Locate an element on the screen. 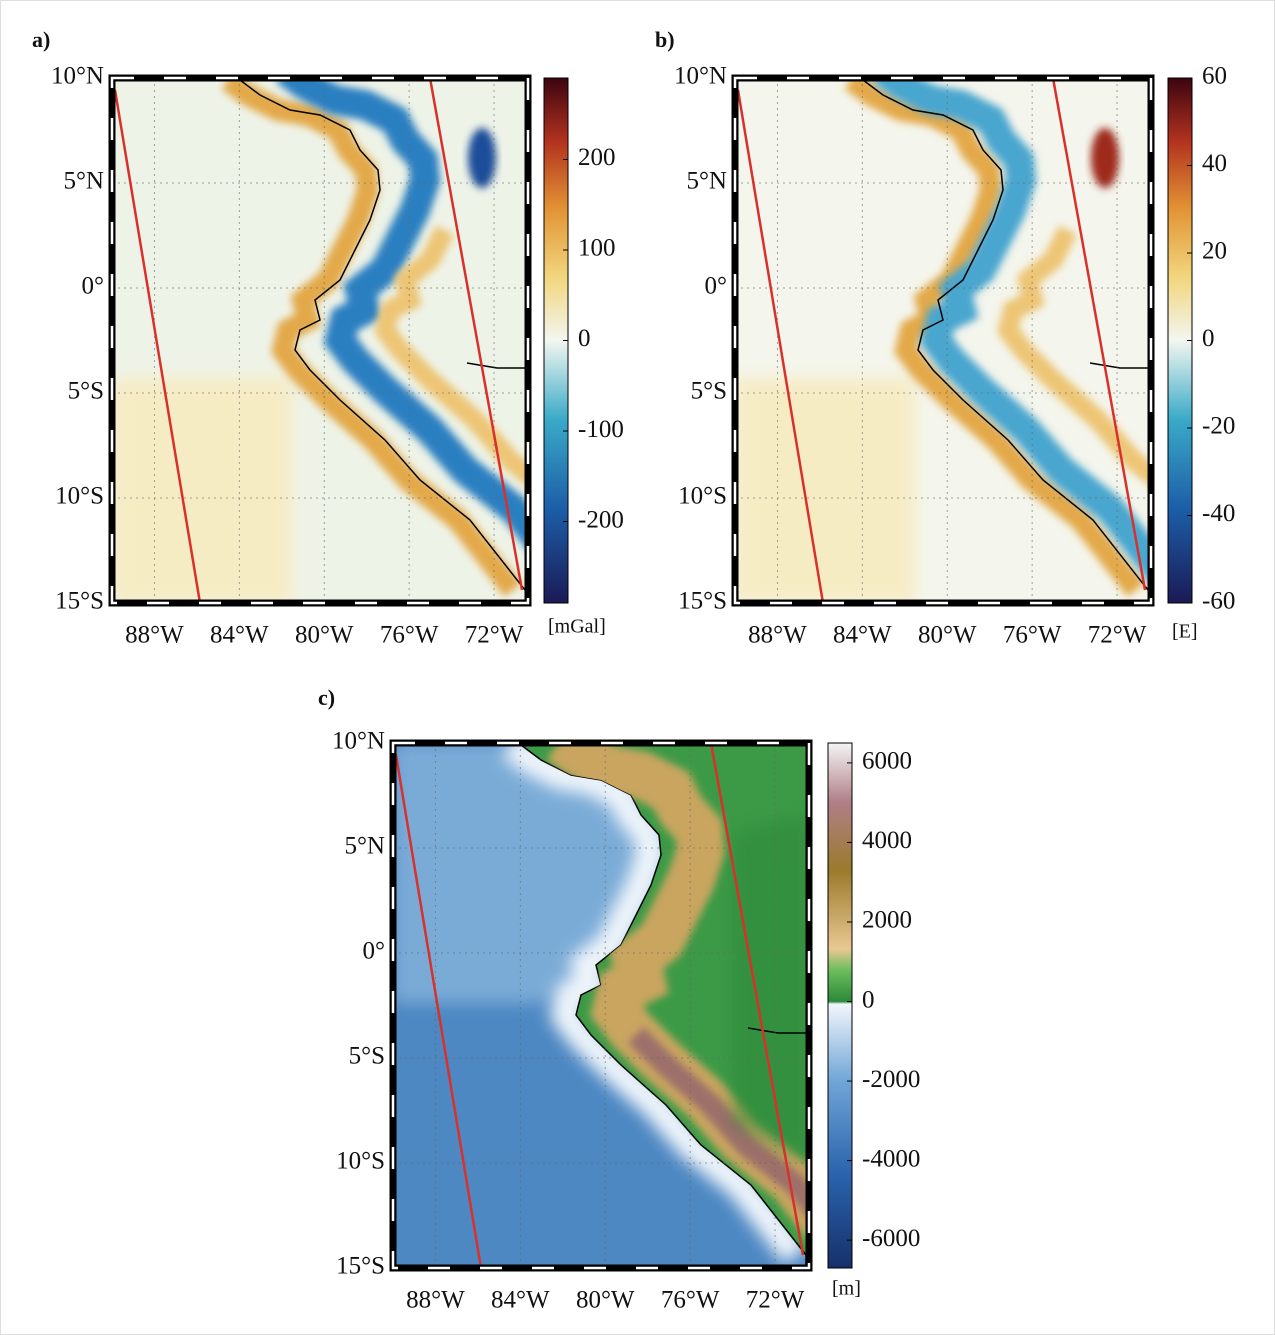 This screenshot has width=1275, height=1335. andes-high is located at coordinates (718, 1144).